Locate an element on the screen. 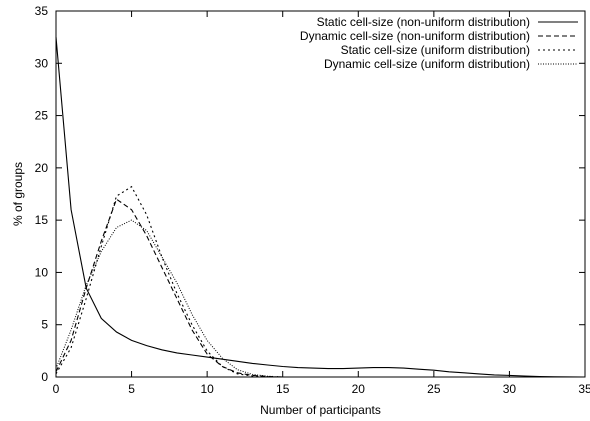 The height and width of the screenshot is (421, 590). legend-label-3: Static cell-size (uniform distribution) is located at coordinates (435, 50).